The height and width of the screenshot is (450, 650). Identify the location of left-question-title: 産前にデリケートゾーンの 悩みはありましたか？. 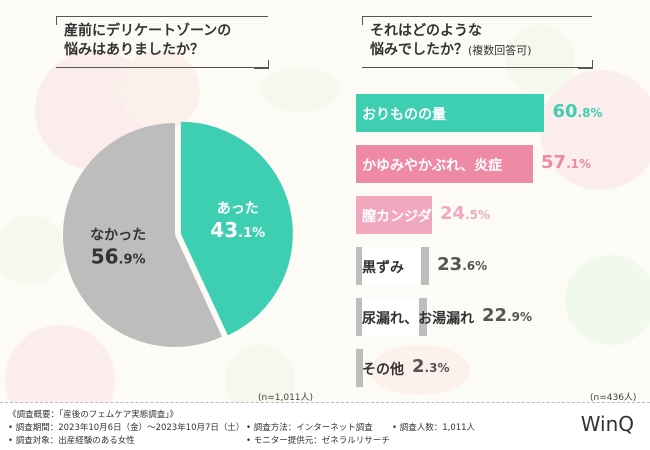
(164, 41).